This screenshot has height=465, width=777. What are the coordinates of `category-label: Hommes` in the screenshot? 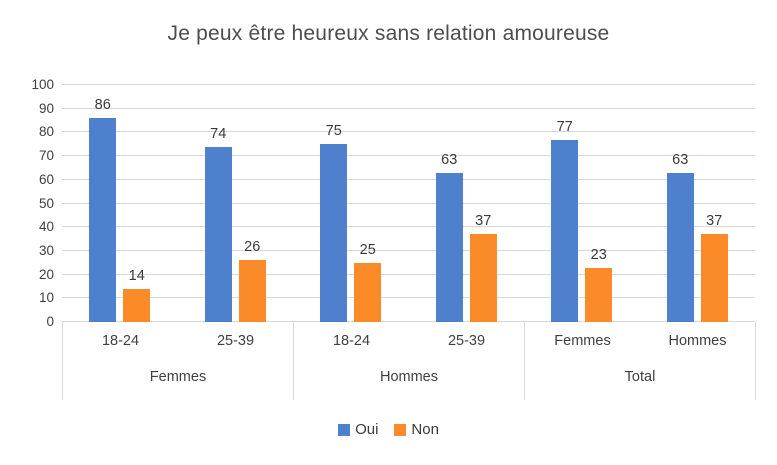 It's located at (697, 341).